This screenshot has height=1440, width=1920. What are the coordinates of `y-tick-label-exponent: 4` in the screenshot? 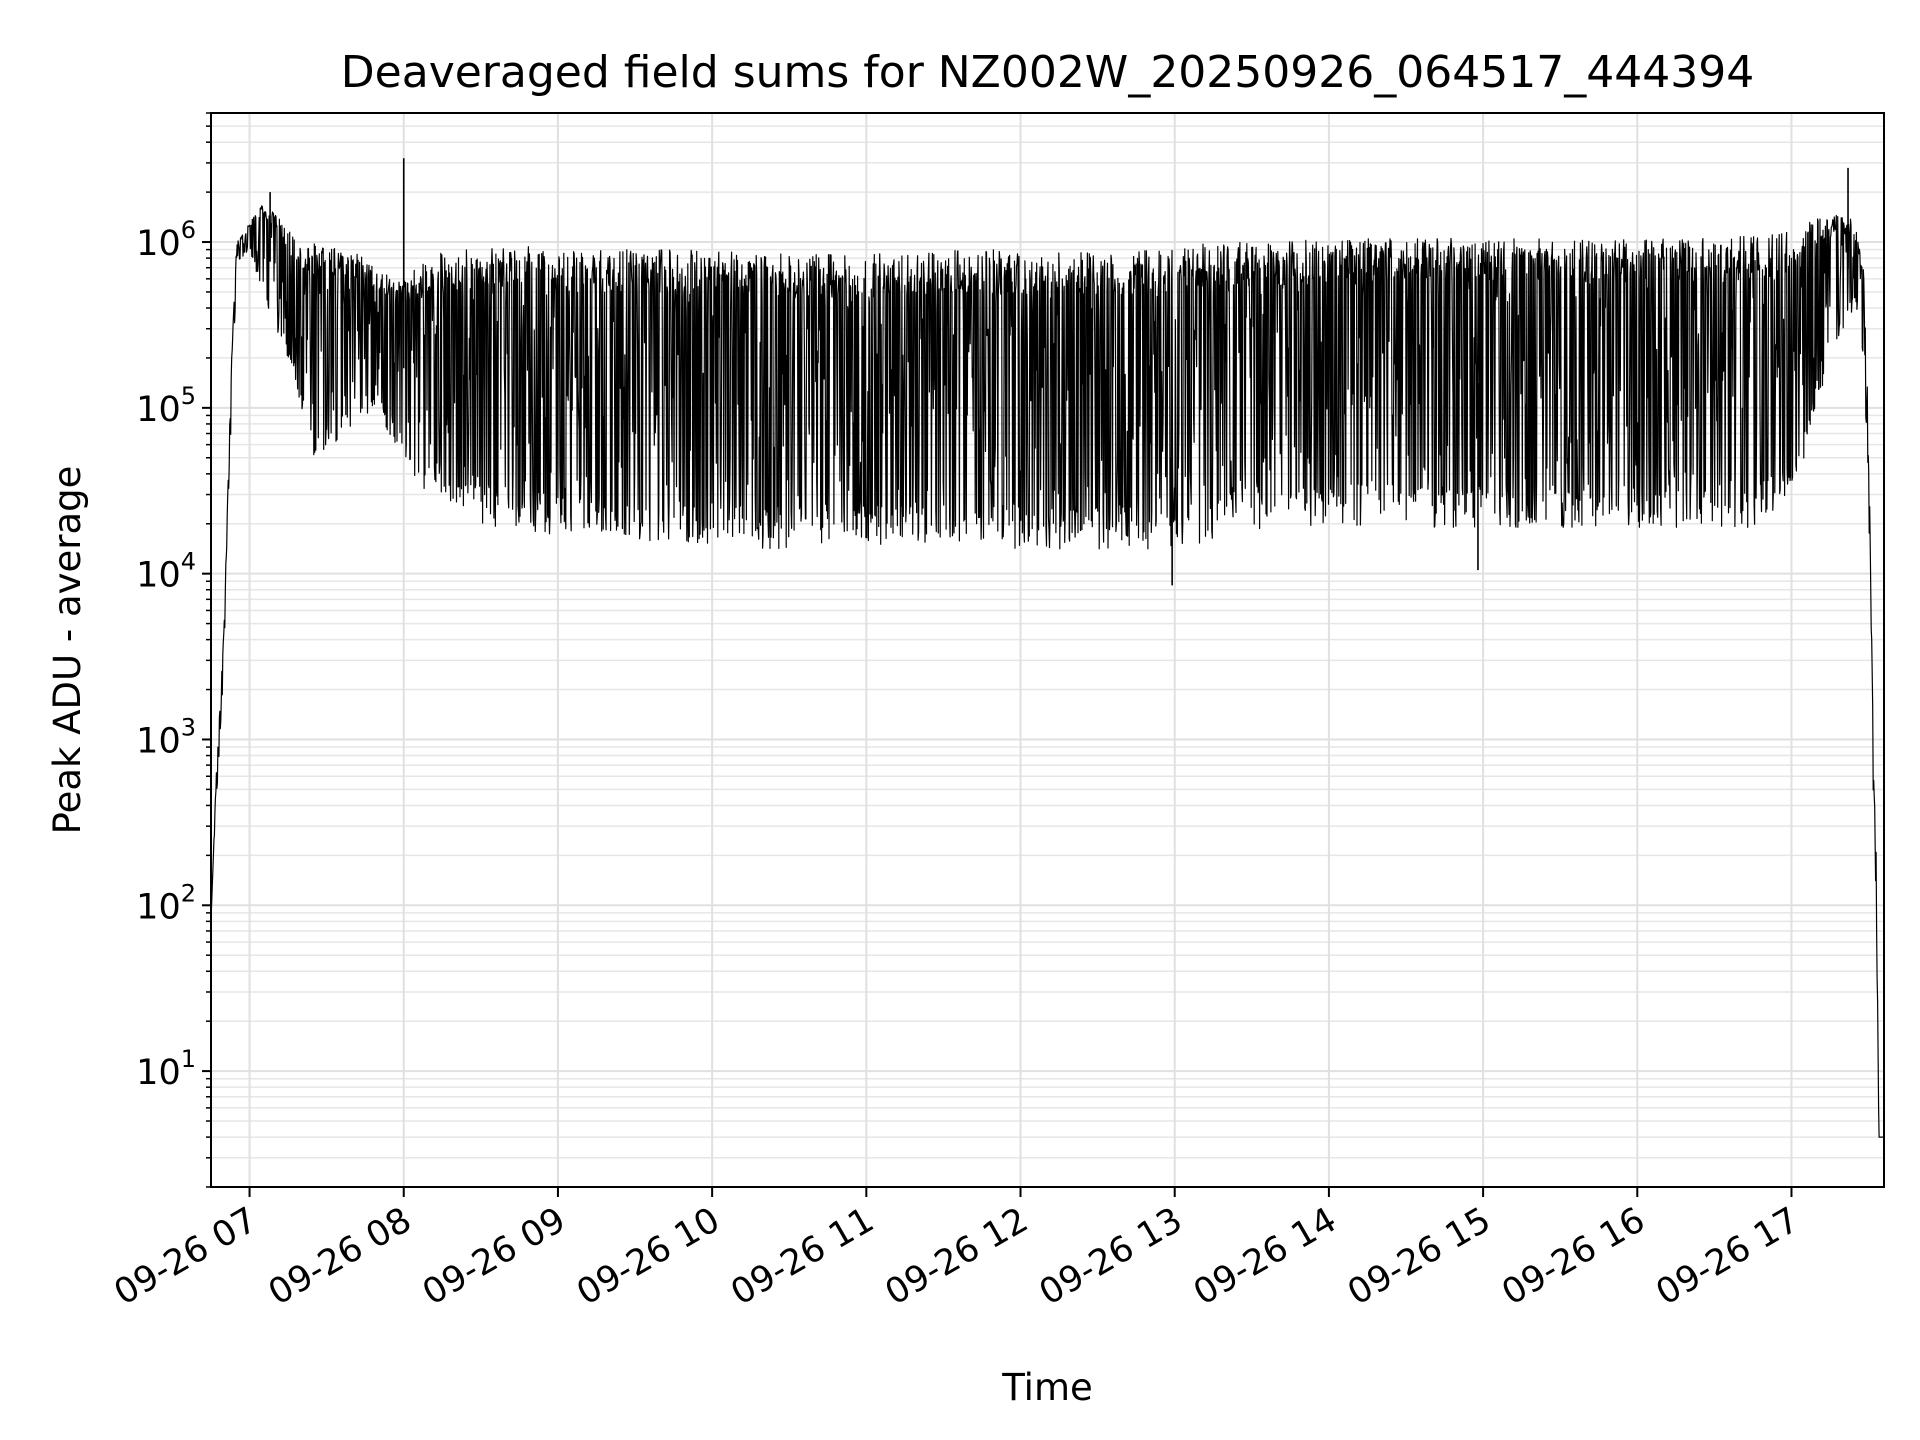 It's located at (188, 562).